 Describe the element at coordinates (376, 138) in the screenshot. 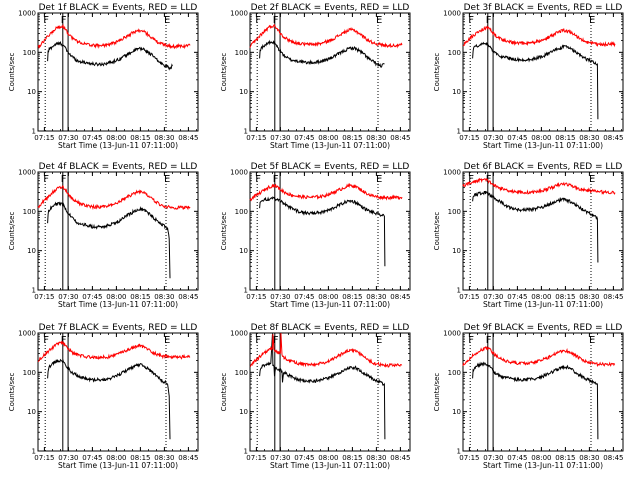

I see `x-tick-label: 08:30` at that location.